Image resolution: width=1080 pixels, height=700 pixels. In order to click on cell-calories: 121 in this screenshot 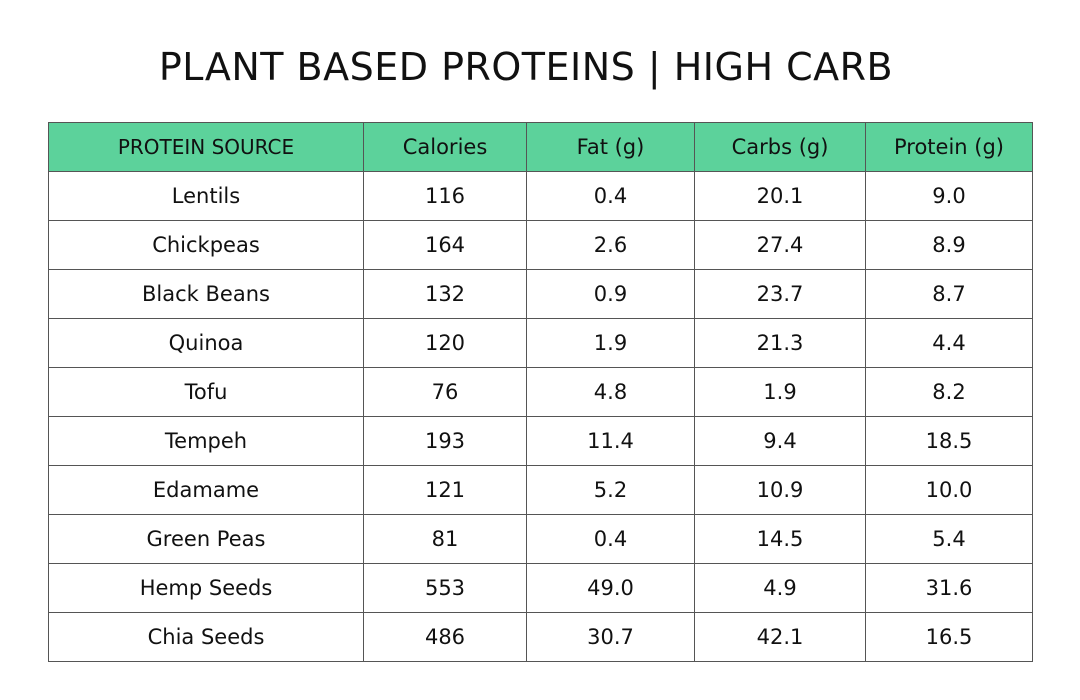, I will do `click(445, 490)`.